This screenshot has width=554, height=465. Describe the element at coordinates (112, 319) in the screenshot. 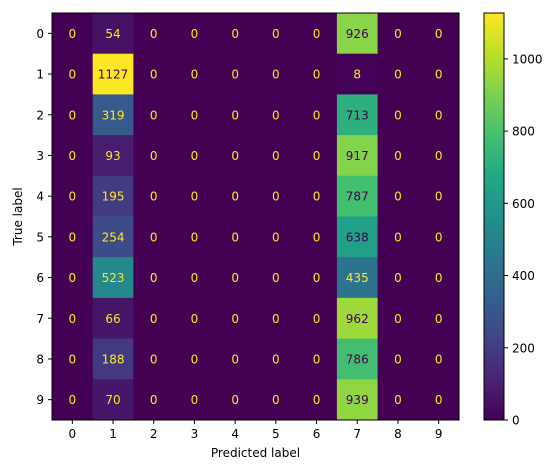

I see `cell-value-label: 66` at that location.